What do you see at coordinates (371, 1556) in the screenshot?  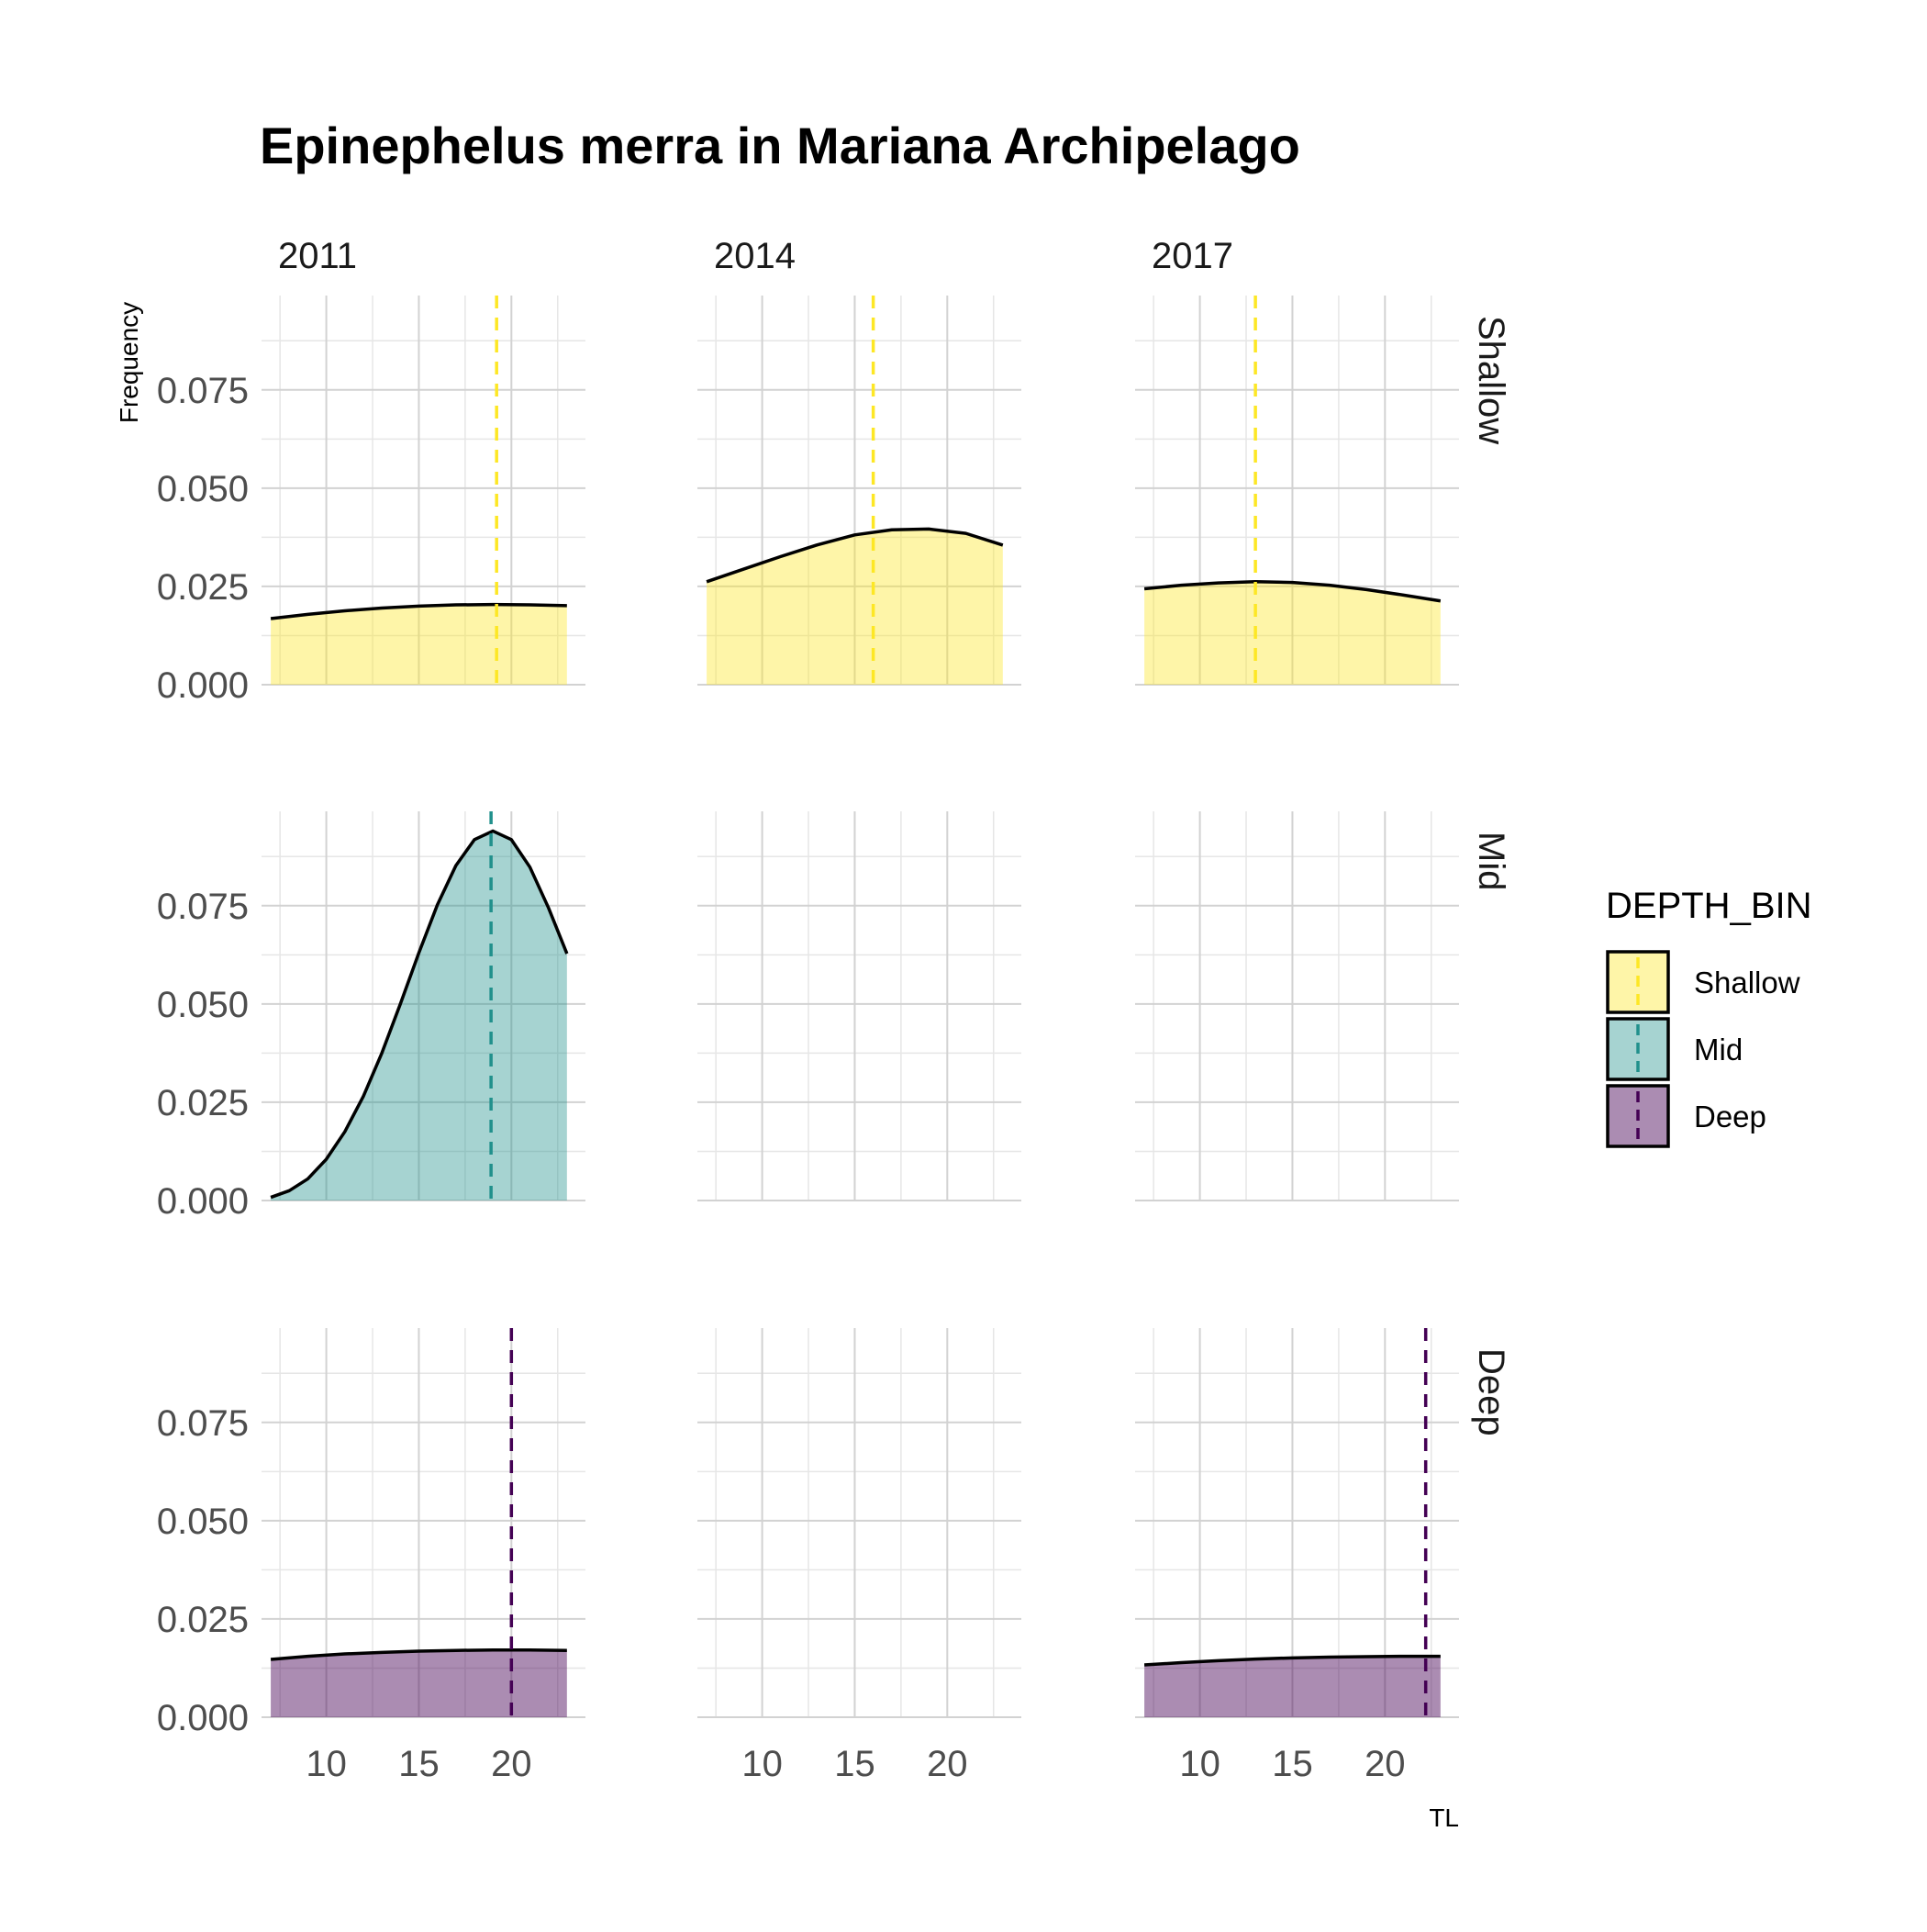 I see `panel-2011-deep: 0.000 0.025 0.050 0.075 10 15 20` at bounding box center [371, 1556].